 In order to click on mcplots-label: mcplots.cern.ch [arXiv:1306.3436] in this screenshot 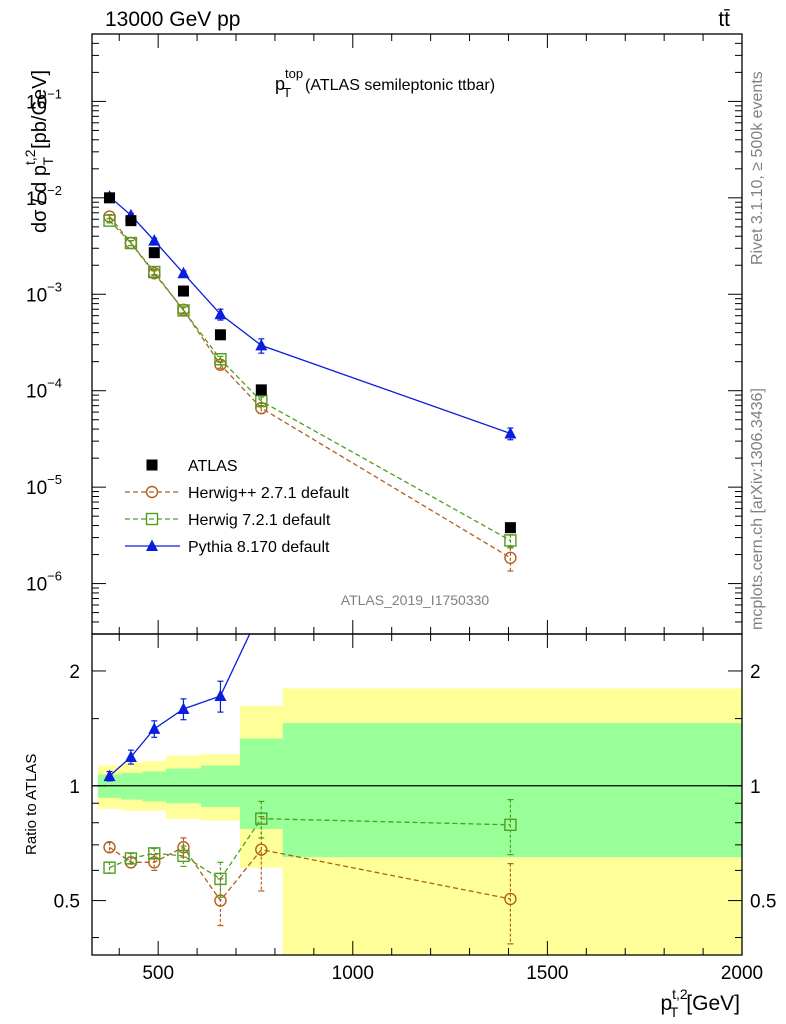, I will do `click(757, 509)`.